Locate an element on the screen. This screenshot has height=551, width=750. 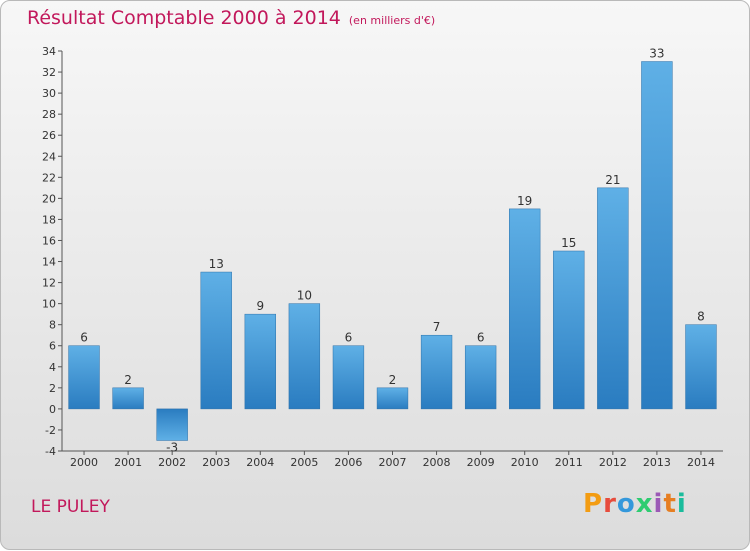
y-tick-label: 4 is located at coordinates (52, 367).